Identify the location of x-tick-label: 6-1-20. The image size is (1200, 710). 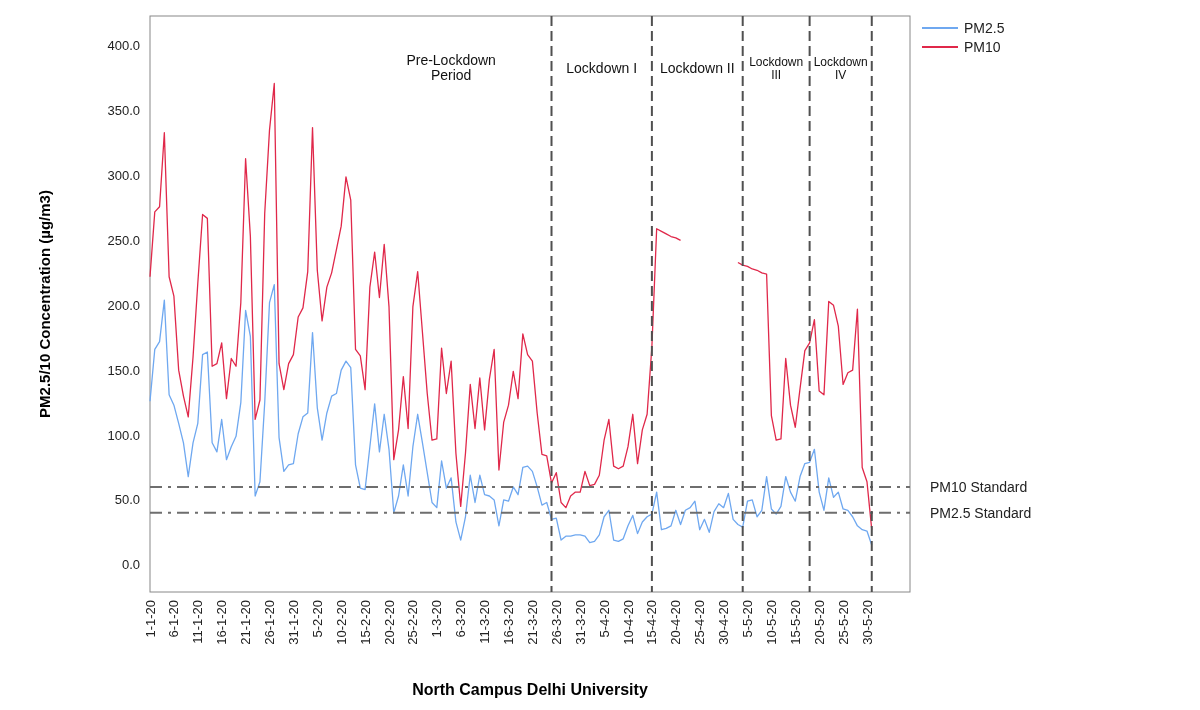
(174, 619).